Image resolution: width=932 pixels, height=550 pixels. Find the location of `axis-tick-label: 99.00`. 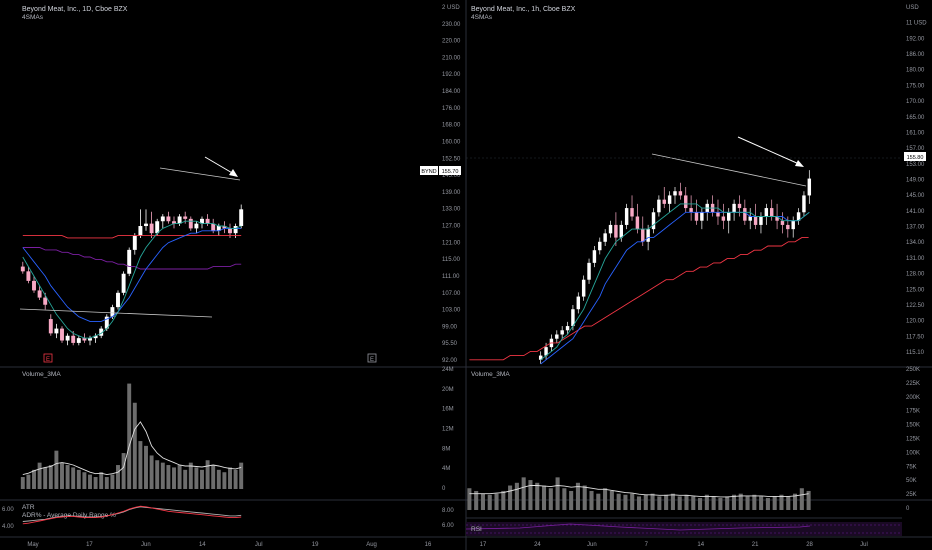

axis-tick-label: 99.00 is located at coordinates (450, 327).